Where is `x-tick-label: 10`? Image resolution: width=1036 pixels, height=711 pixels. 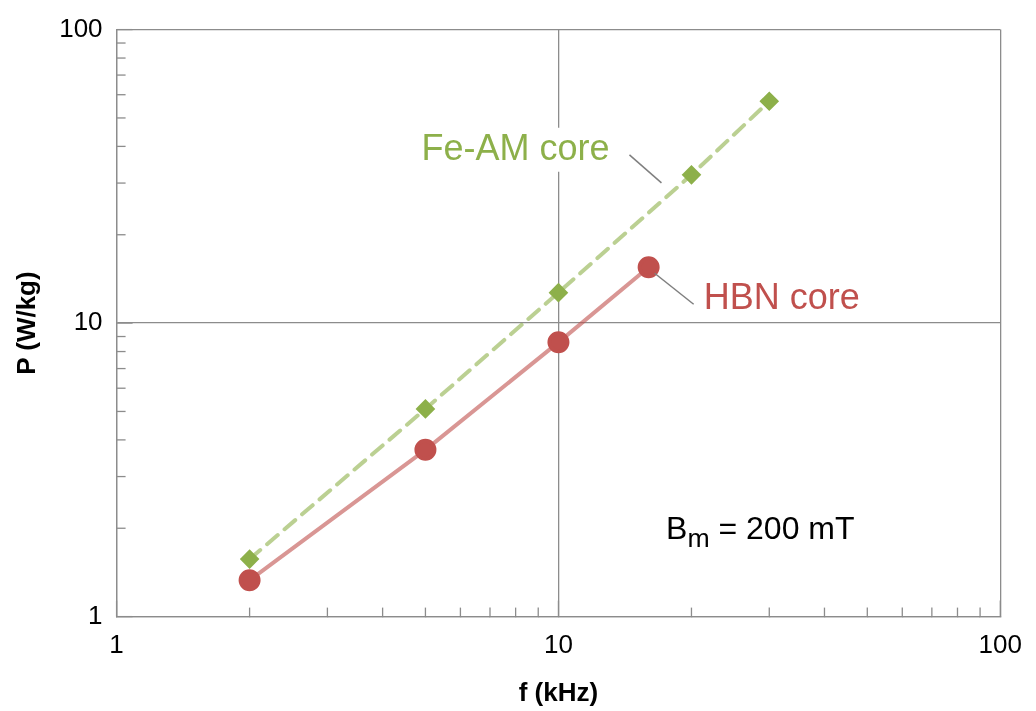 x-tick-label: 10 is located at coordinates (558, 644).